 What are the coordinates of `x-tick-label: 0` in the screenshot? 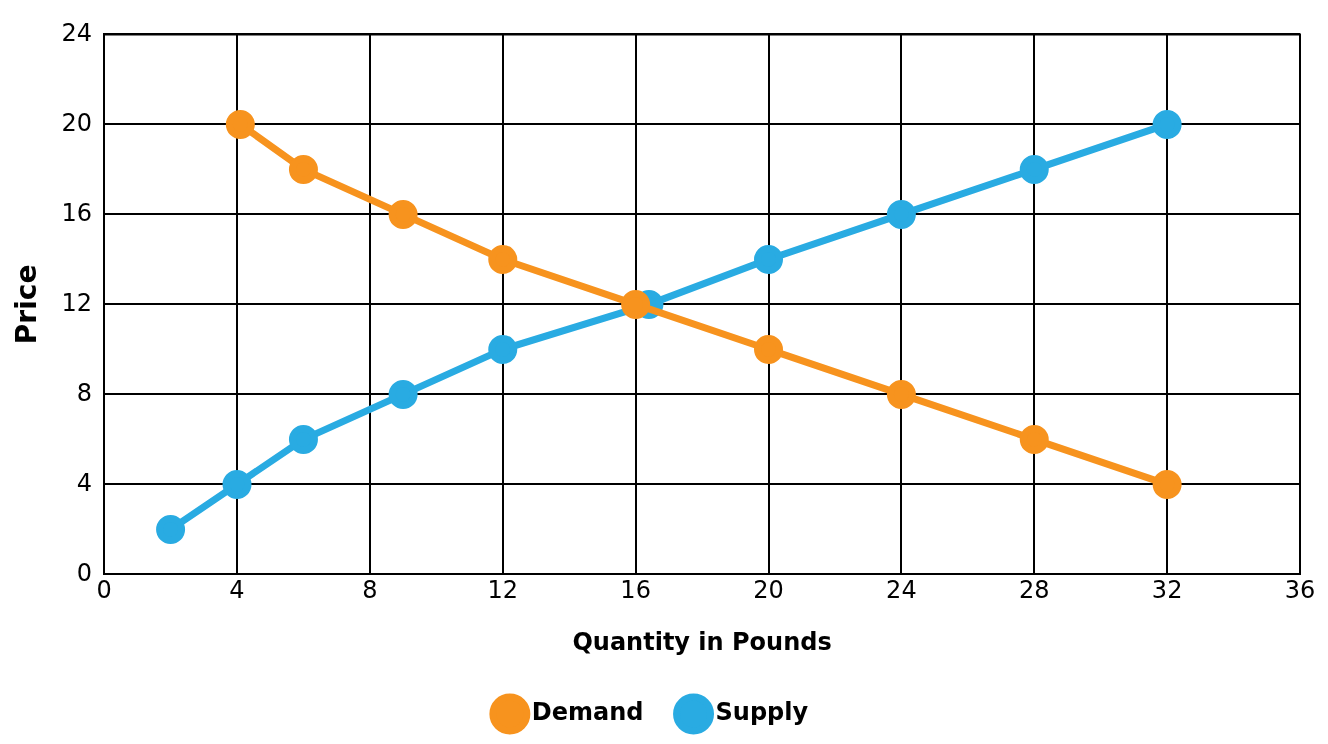 It's located at (104, 590).